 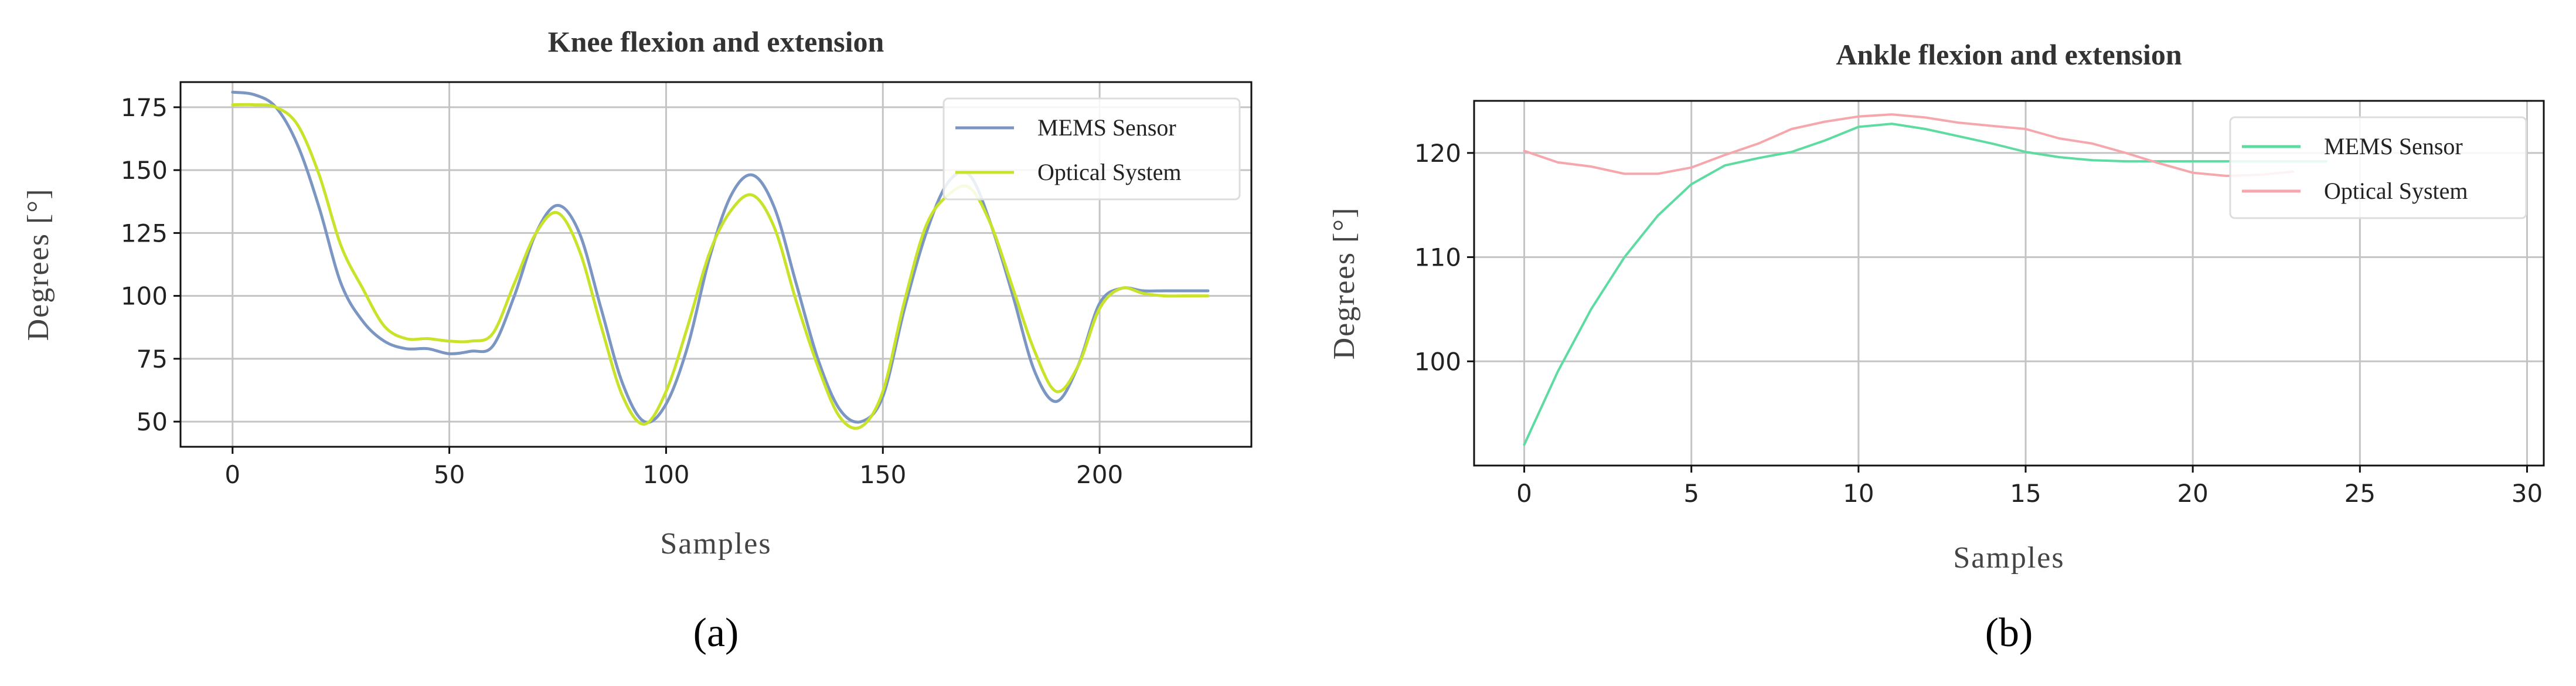 I want to click on chart-title: Ankle flexion and extension, so click(x=2009, y=55).